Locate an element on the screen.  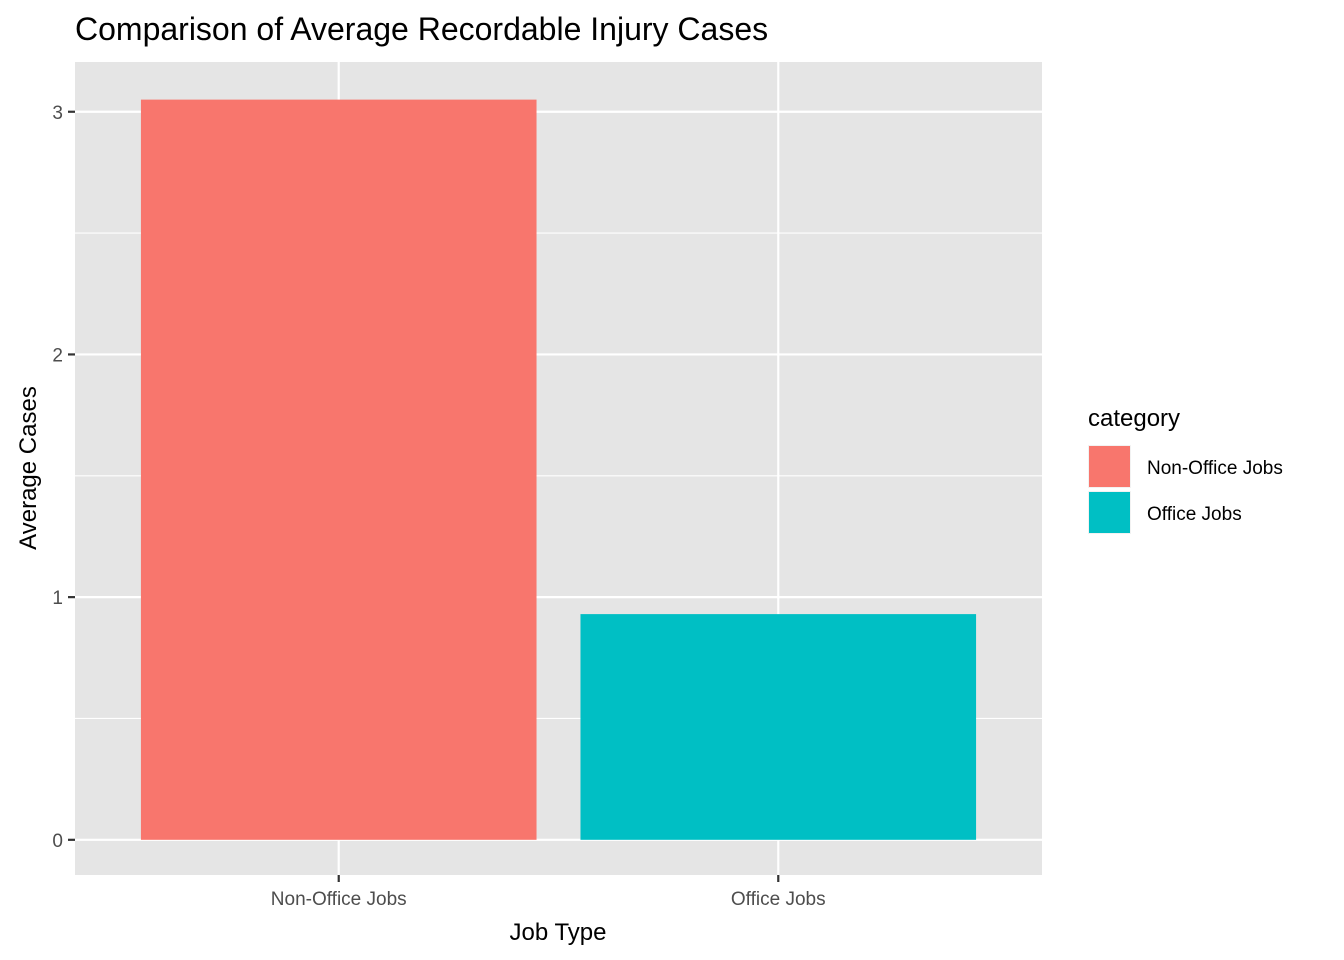
legend: category Non-Office Jobs Office Jobs is located at coordinates (1185, 469).